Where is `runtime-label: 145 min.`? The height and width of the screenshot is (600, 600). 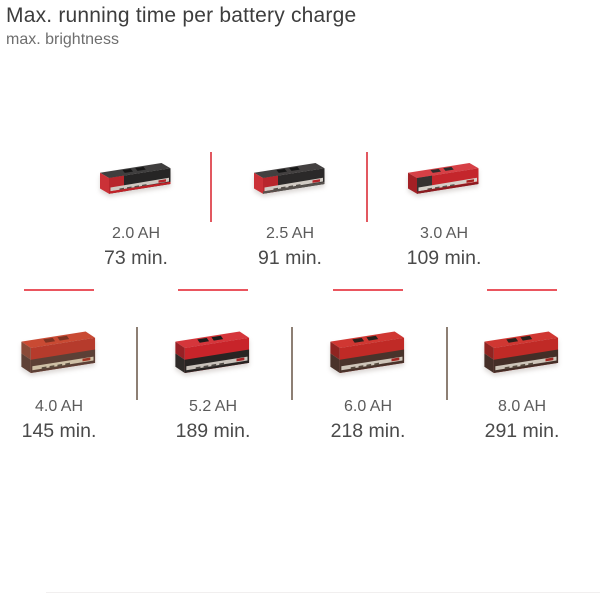
runtime-label: 145 min. is located at coordinates (59, 431).